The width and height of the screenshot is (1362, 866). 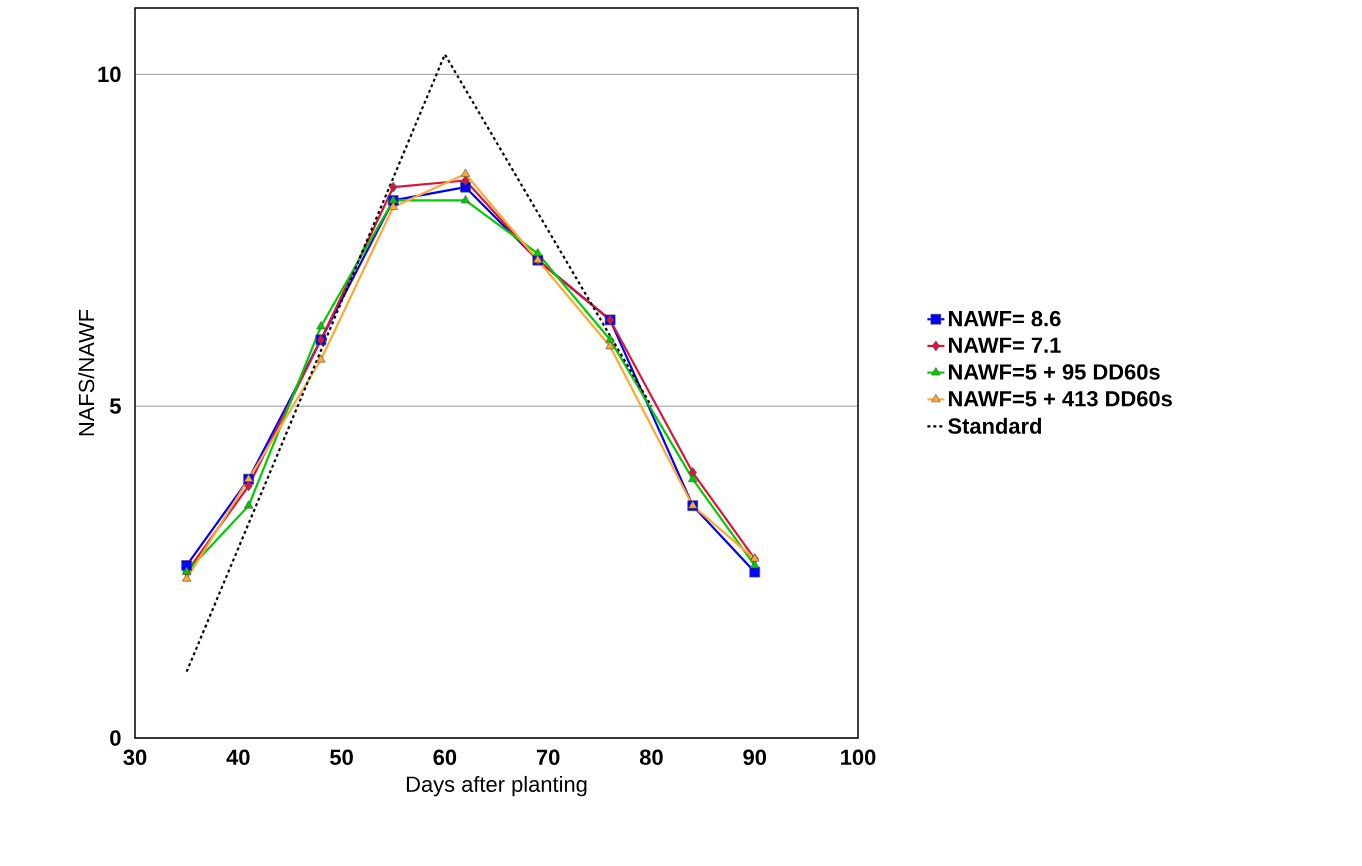 I want to click on x-tick-label: 50, so click(x=341, y=757).